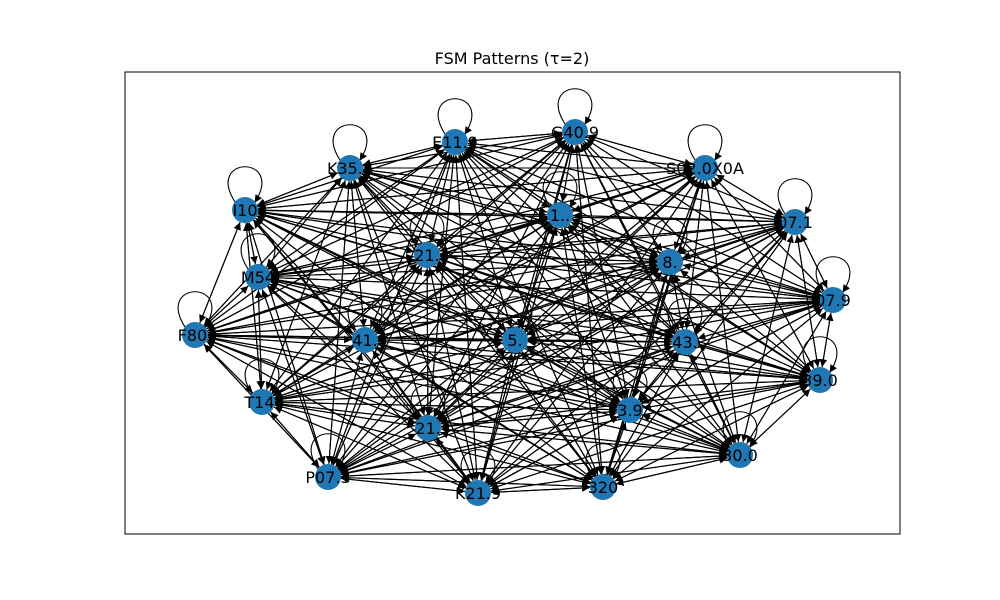  What do you see at coordinates (478, 493) in the screenshot?
I see `node-label: K21.9` at bounding box center [478, 493].